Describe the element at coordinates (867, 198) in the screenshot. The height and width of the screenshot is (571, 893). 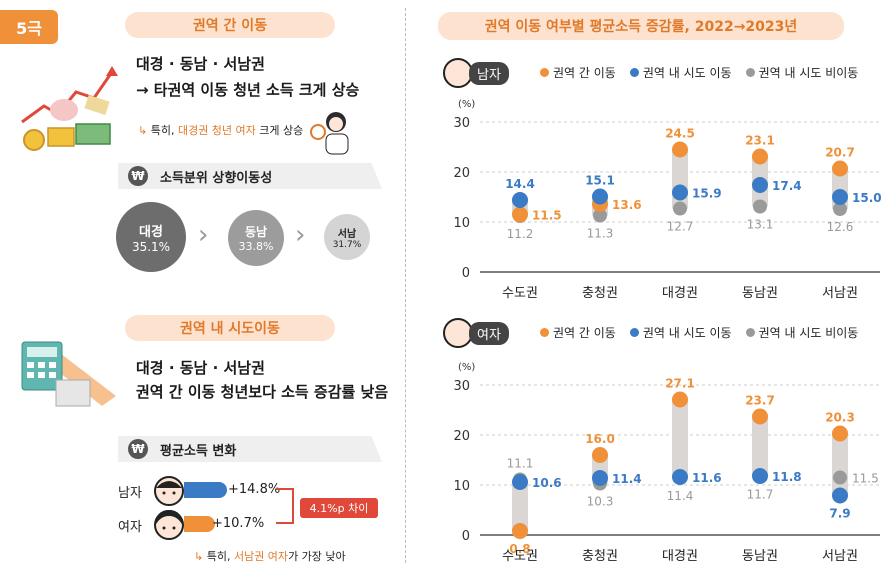
I see `data-label: 15.0` at that location.